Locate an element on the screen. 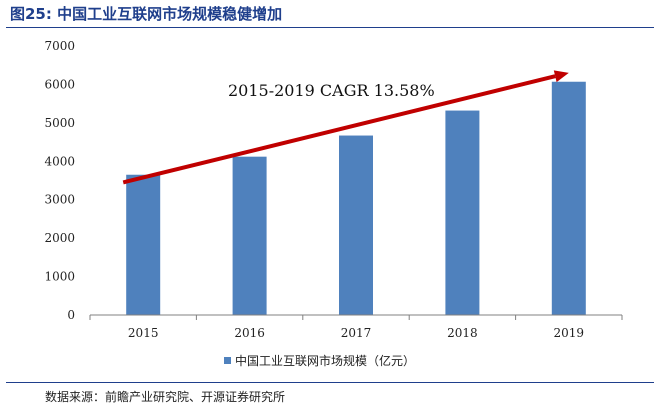 The image size is (658, 415). y-tick-label: 5000 is located at coordinates (59, 123).